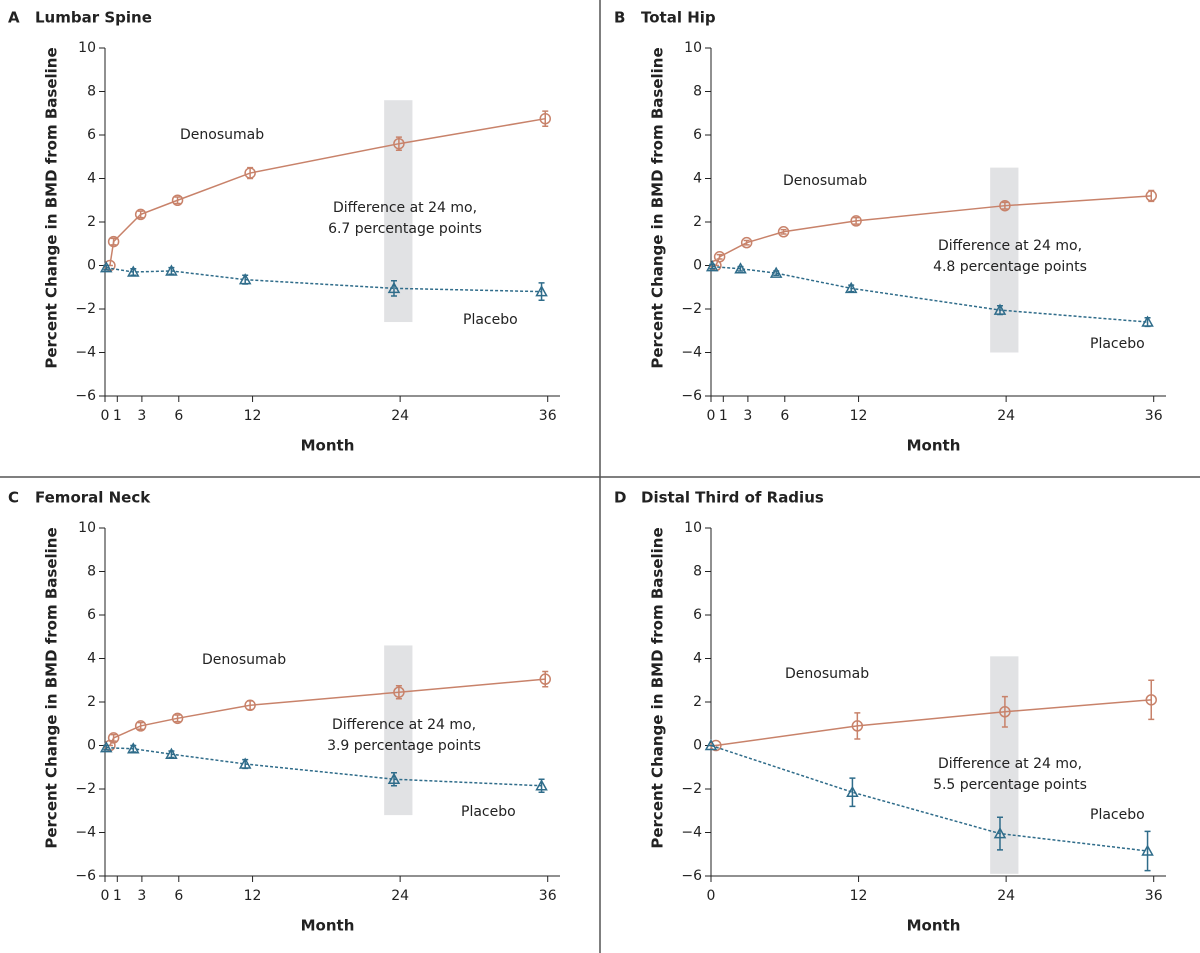 Image resolution: width=1200 pixels, height=953 pixels. What do you see at coordinates (14, 18) in the screenshot?
I see `panel-letter: A` at bounding box center [14, 18].